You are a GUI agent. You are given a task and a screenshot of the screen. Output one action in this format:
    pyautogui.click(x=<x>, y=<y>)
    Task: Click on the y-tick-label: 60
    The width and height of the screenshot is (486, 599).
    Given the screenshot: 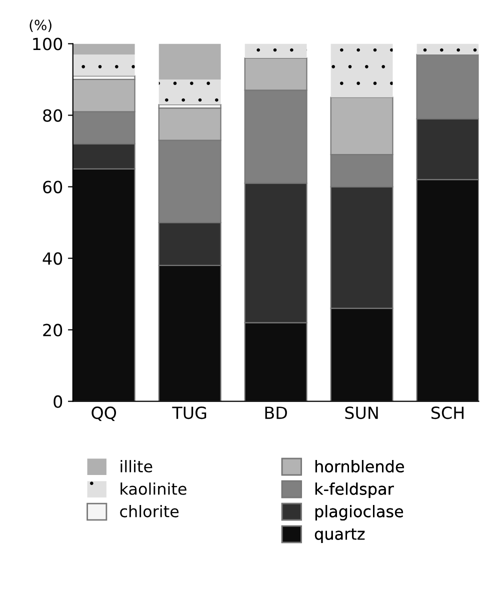 What is the action you would take?
    pyautogui.click(x=52, y=187)
    